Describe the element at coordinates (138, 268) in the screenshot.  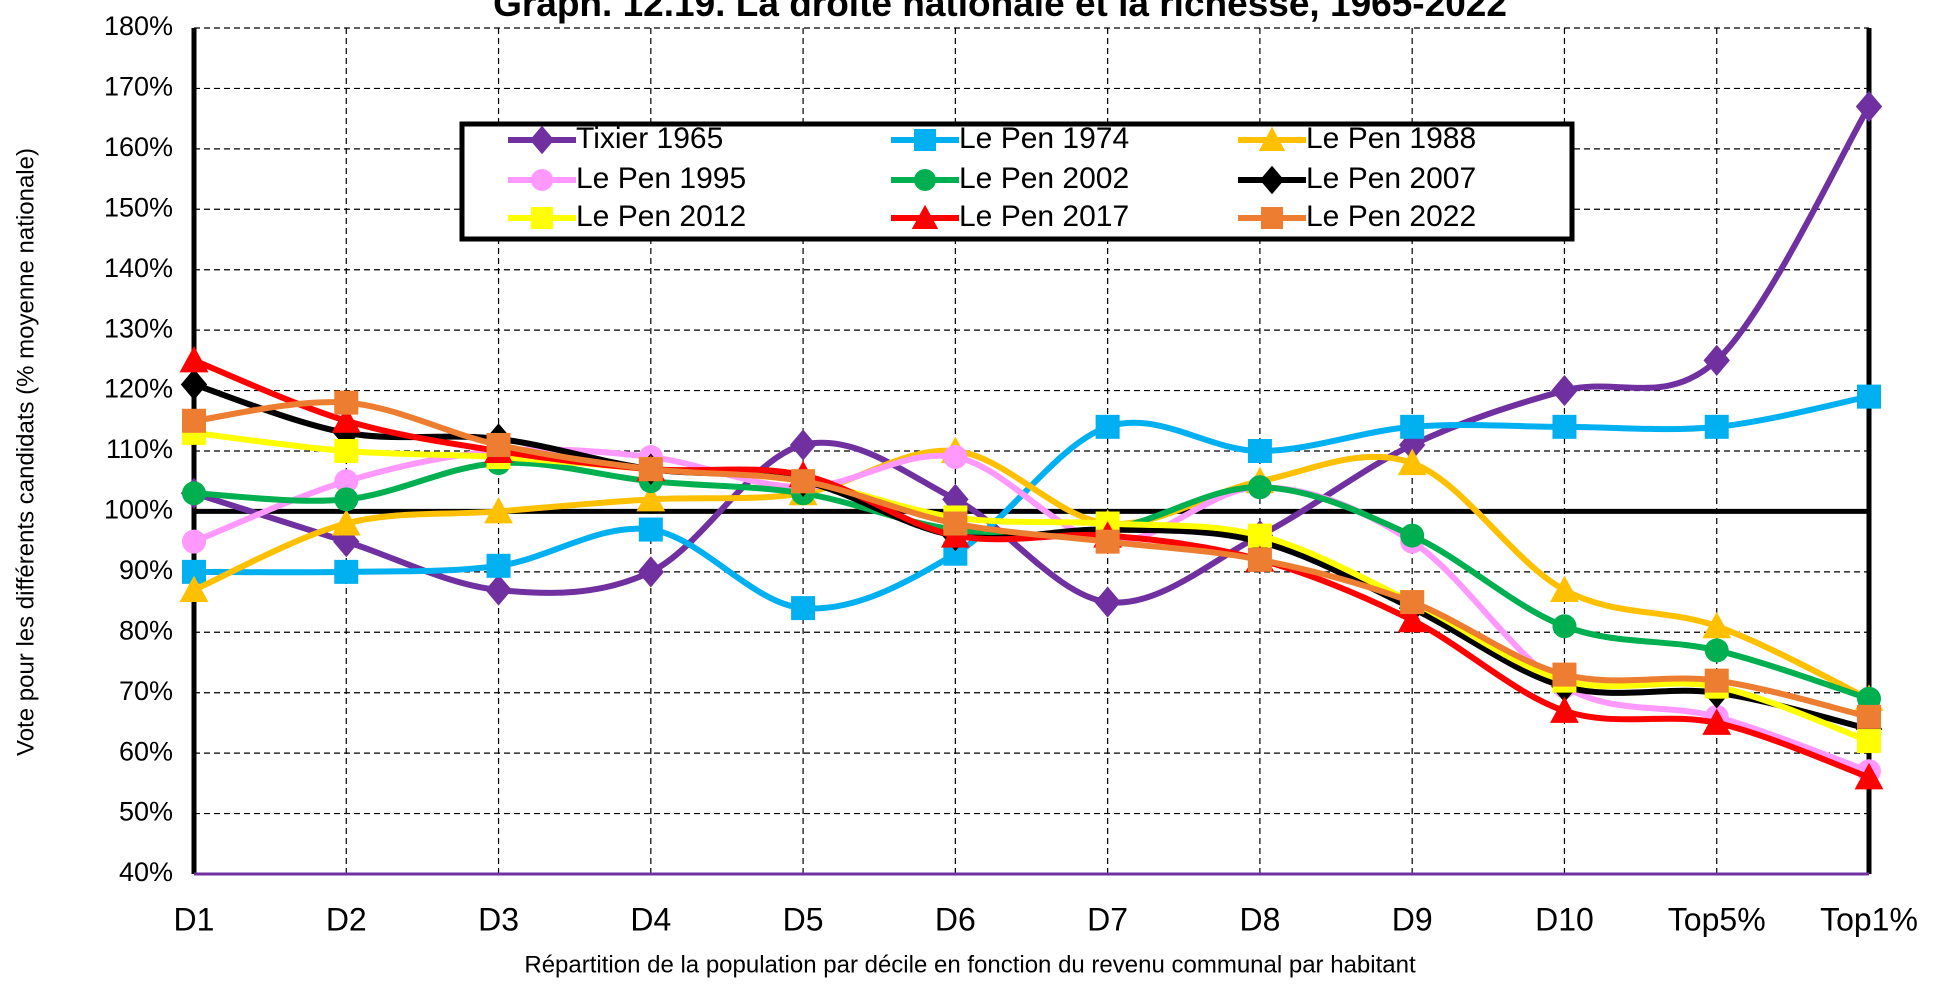
I see `y-tick-label: 140%` at that location.